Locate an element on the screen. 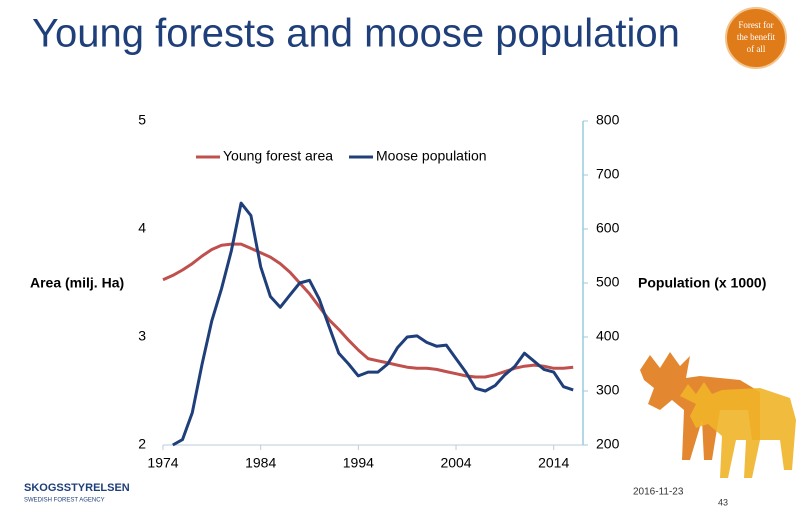 The height and width of the screenshot is (513, 800). date: 2016-11-23 is located at coordinates (658, 492).